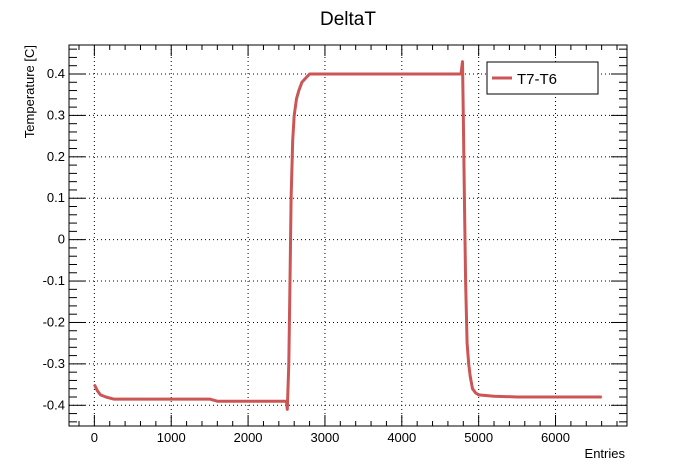  I want to click on y-tick-label: 0.1, so click(56, 197).